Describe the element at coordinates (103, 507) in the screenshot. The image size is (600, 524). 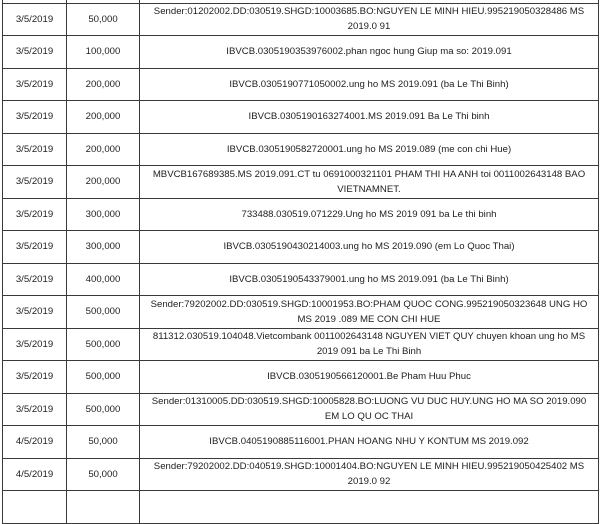
I see `amount-cell` at that location.